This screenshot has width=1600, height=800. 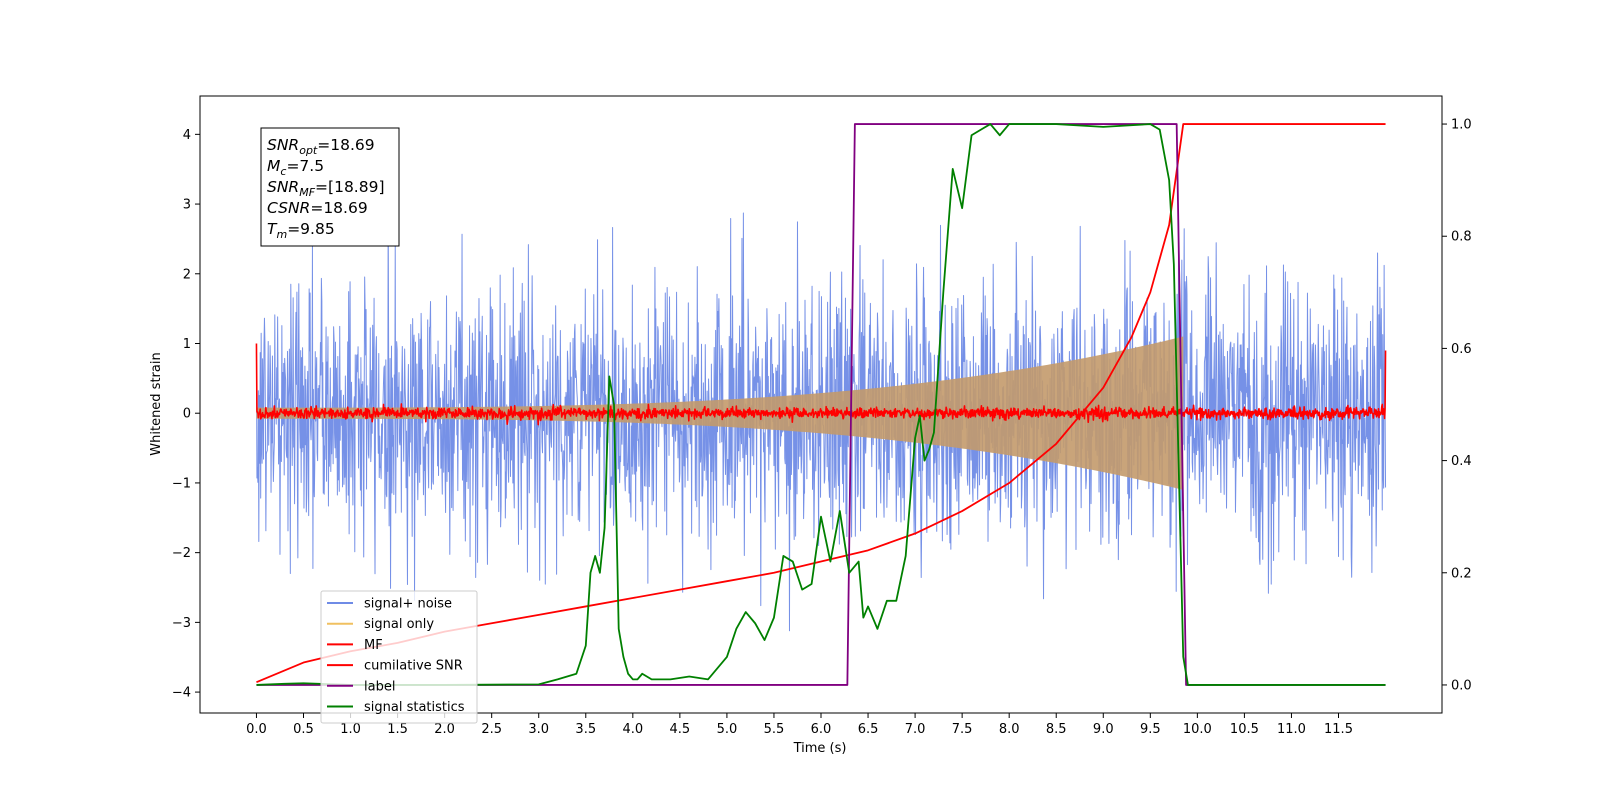 What do you see at coordinates (326, 188) in the screenshot?
I see `info-line: SNRMF=[18.89]` at bounding box center [326, 188].